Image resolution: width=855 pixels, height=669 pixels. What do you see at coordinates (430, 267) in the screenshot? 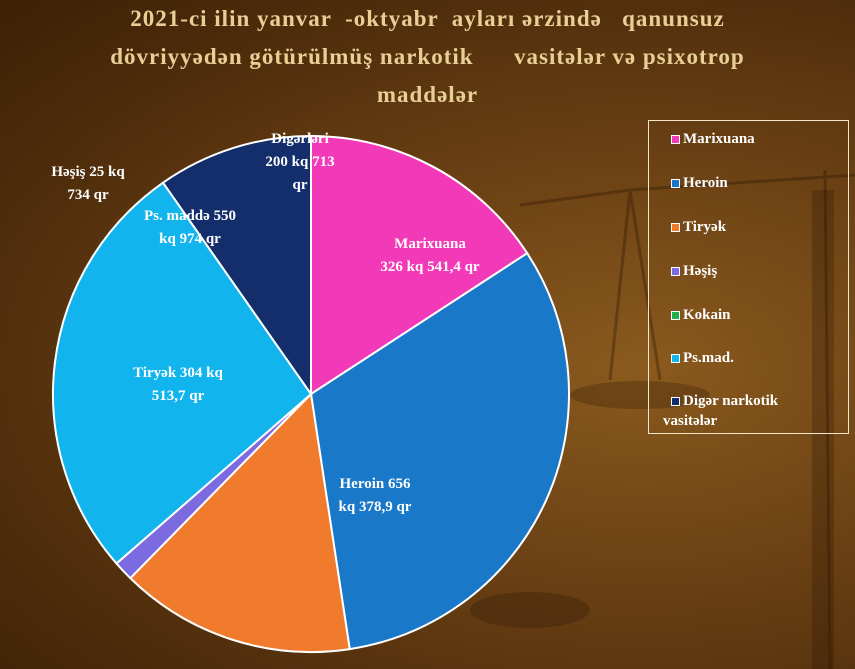
I see `slice-label-line: 326 kq 541,4 qr` at bounding box center [430, 267].